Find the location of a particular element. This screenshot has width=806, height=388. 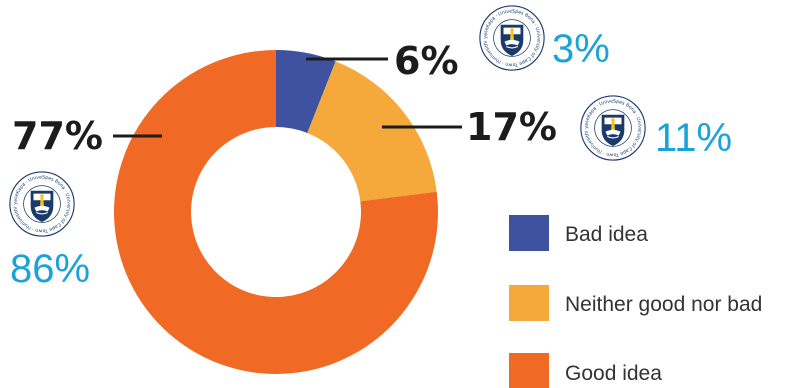

donut-slice-neutral is located at coordinates (372, 131).